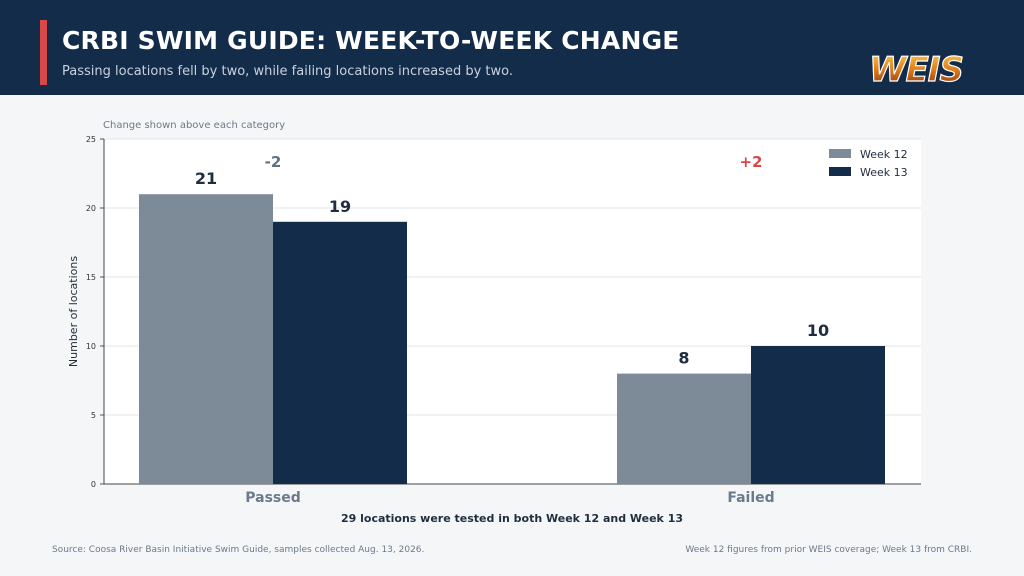  What do you see at coordinates (91, 277) in the screenshot?
I see `y-tick-label: 15` at bounding box center [91, 277].